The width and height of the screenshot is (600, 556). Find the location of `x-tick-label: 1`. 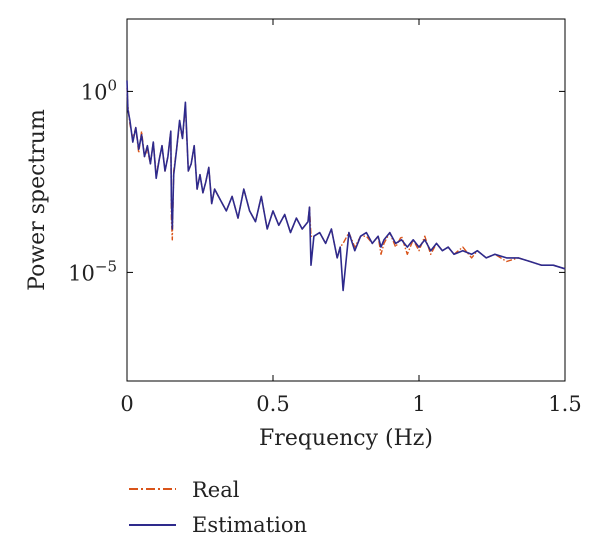

x-tick-label: 1 is located at coordinates (418, 404).